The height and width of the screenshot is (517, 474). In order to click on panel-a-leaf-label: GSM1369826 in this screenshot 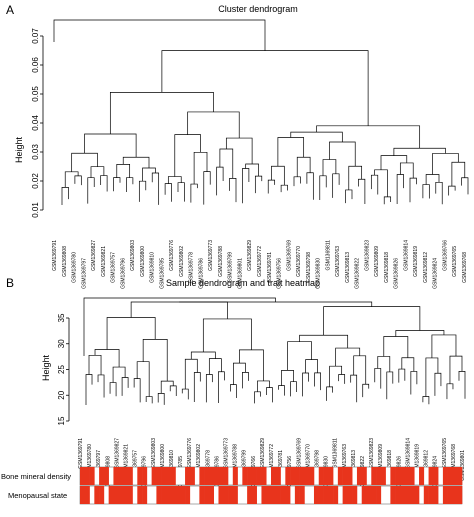, I will do `click(397, 273)`.